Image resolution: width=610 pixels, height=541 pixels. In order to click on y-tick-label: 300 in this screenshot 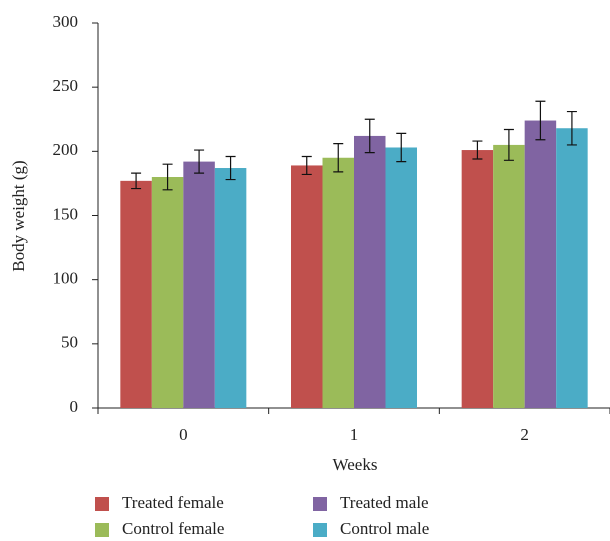, I will do `click(66, 21)`.